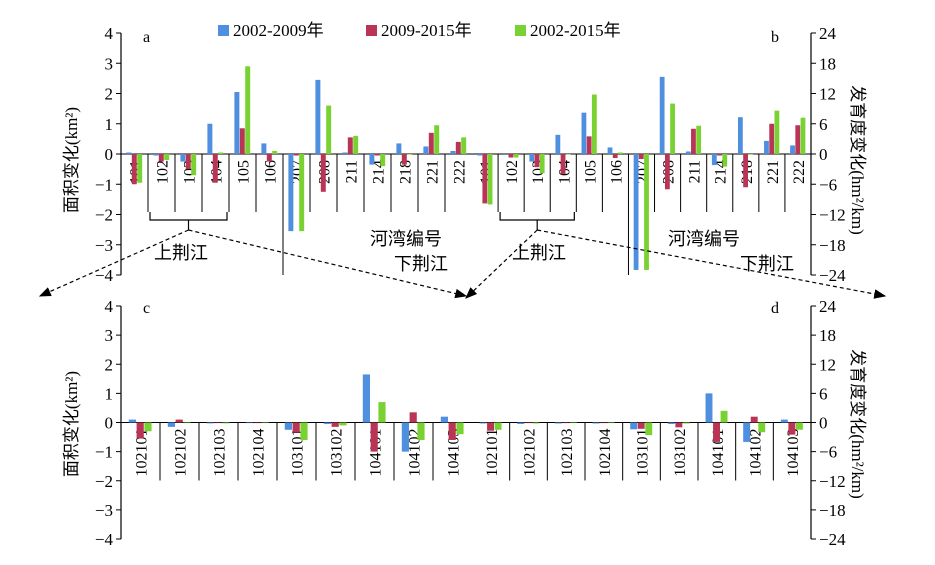 The height and width of the screenshot is (565, 935). I want to click on y-tick-label-b-0: −24, so click(832, 275).